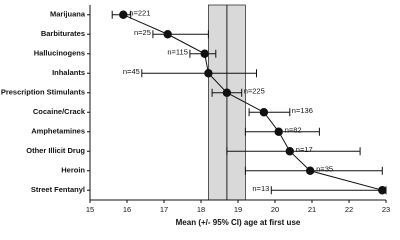 Image resolution: width=400 pixels, height=240 pixels. What do you see at coordinates (275, 209) in the screenshot?
I see `x-tick-label: 20` at bounding box center [275, 209].